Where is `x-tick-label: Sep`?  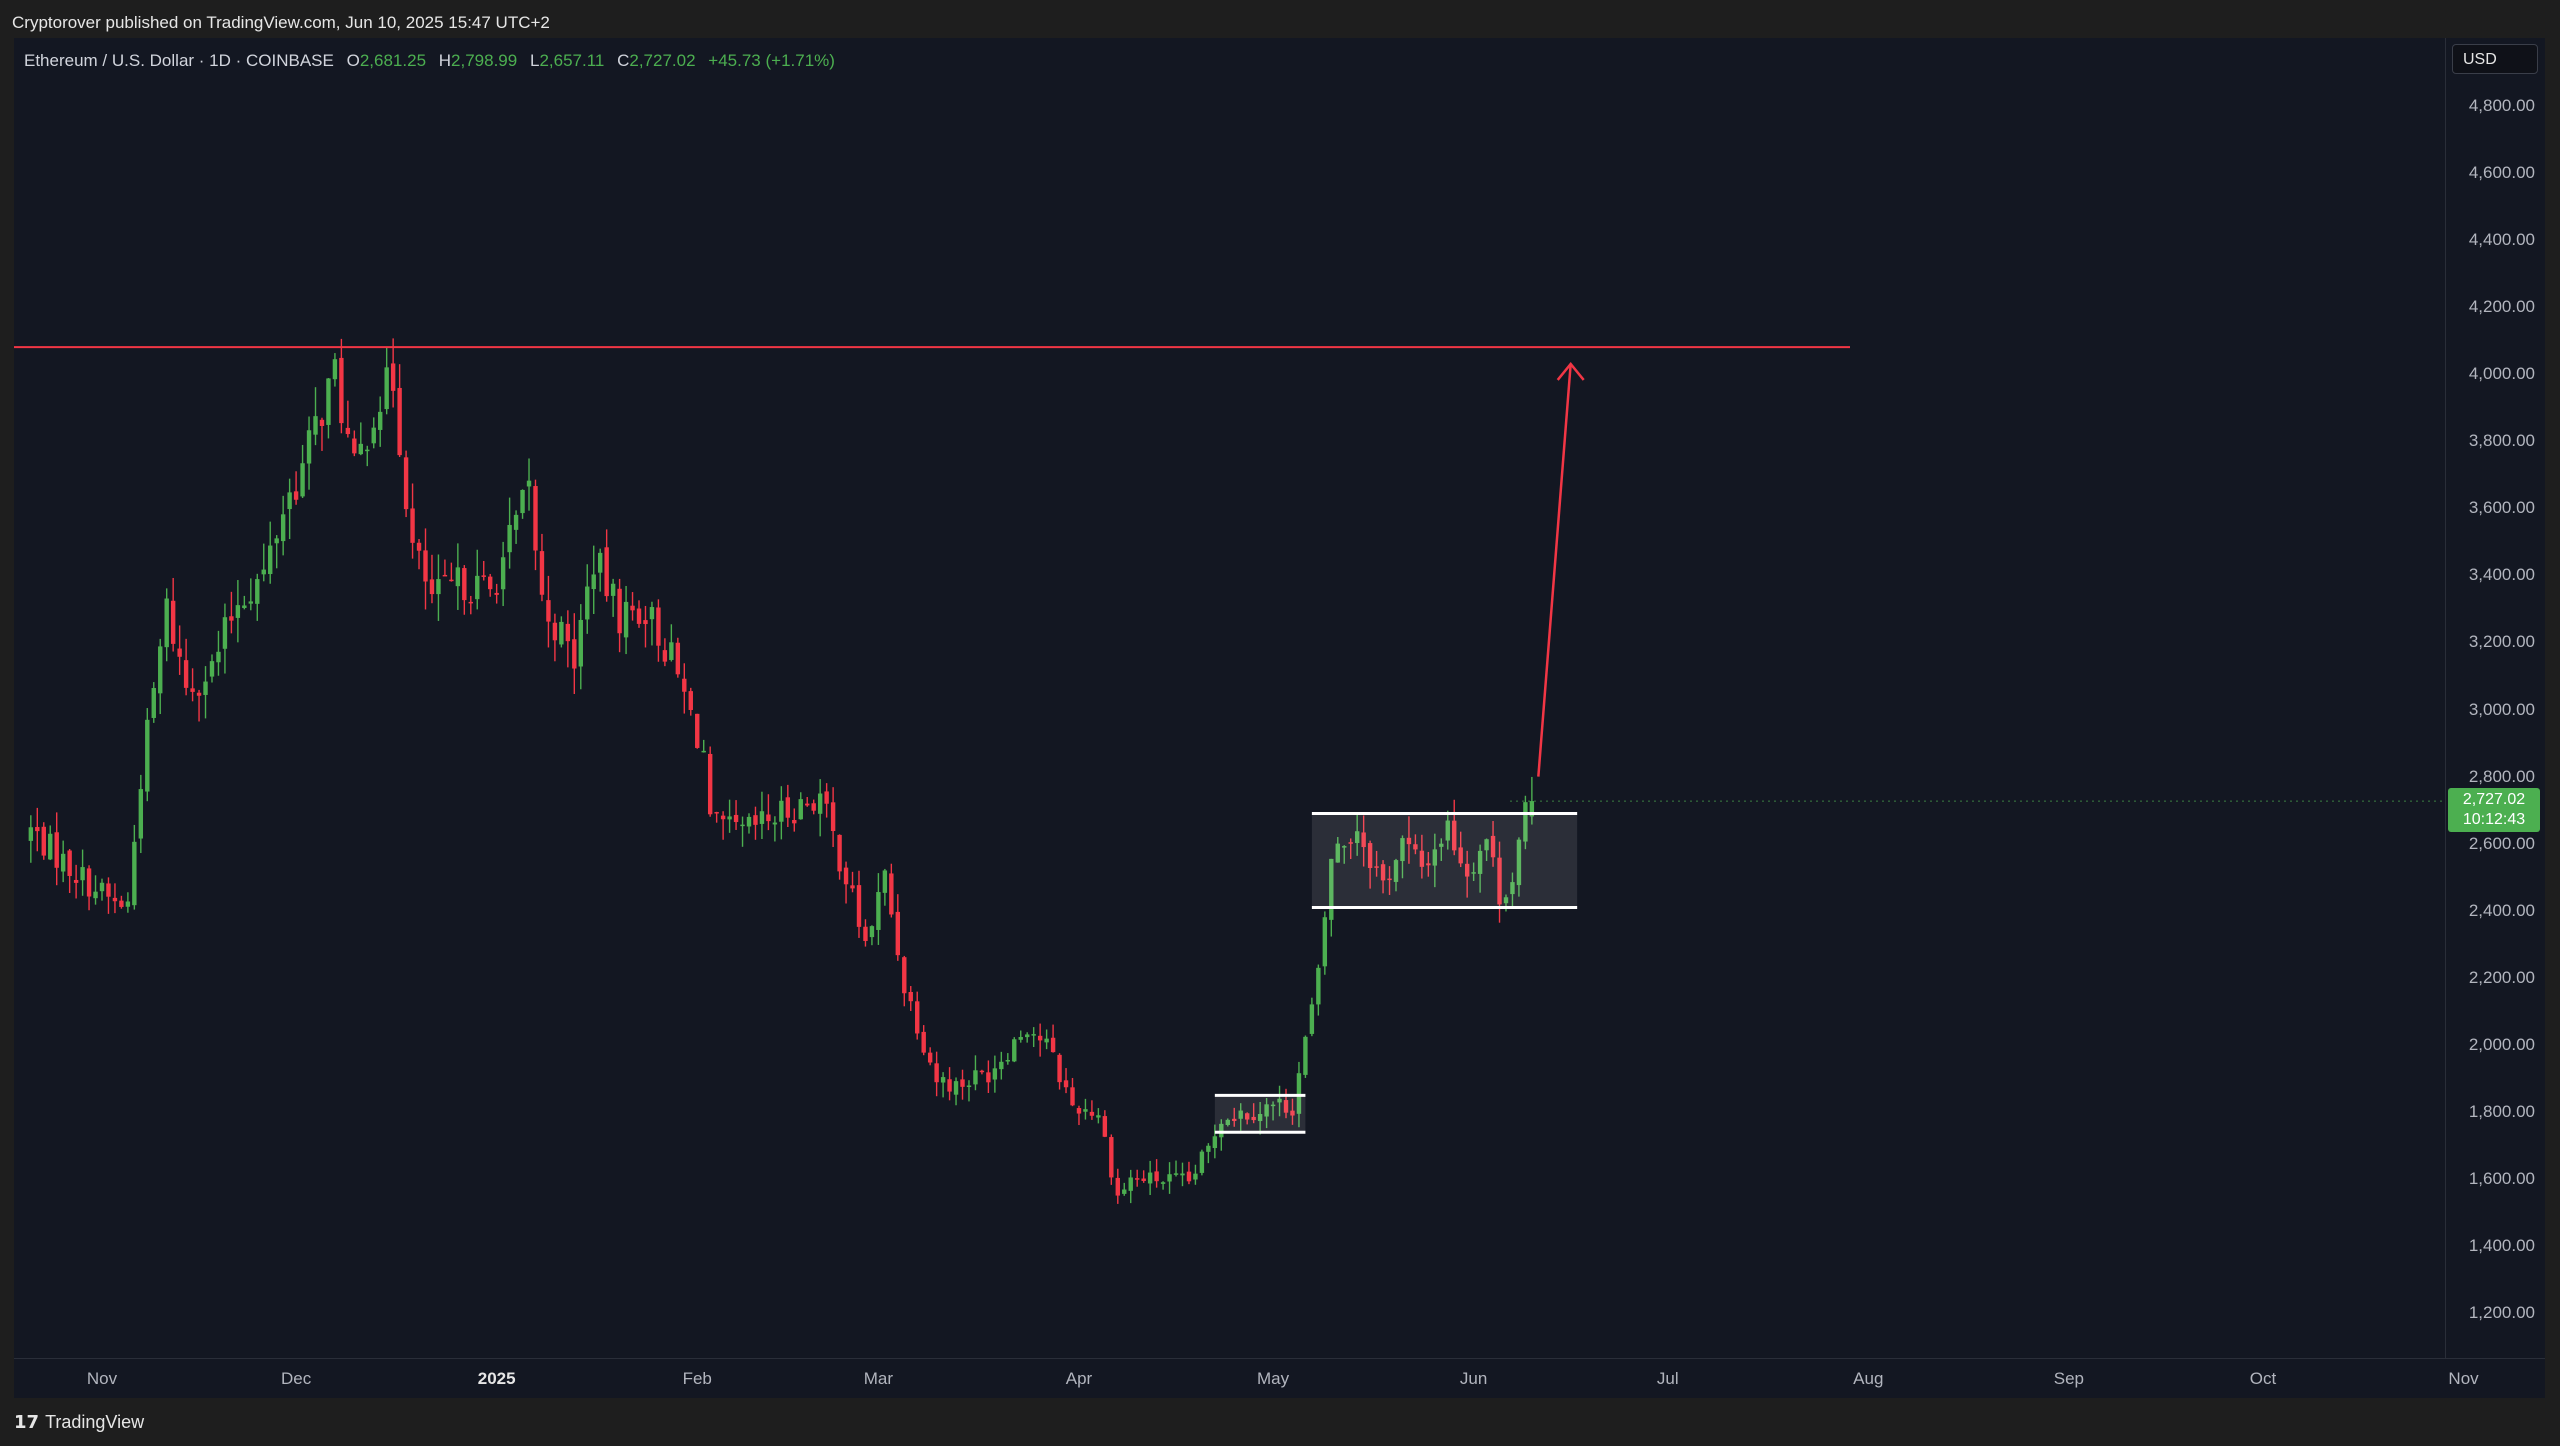
x-tick-label: Sep is located at coordinates (2068, 1378).